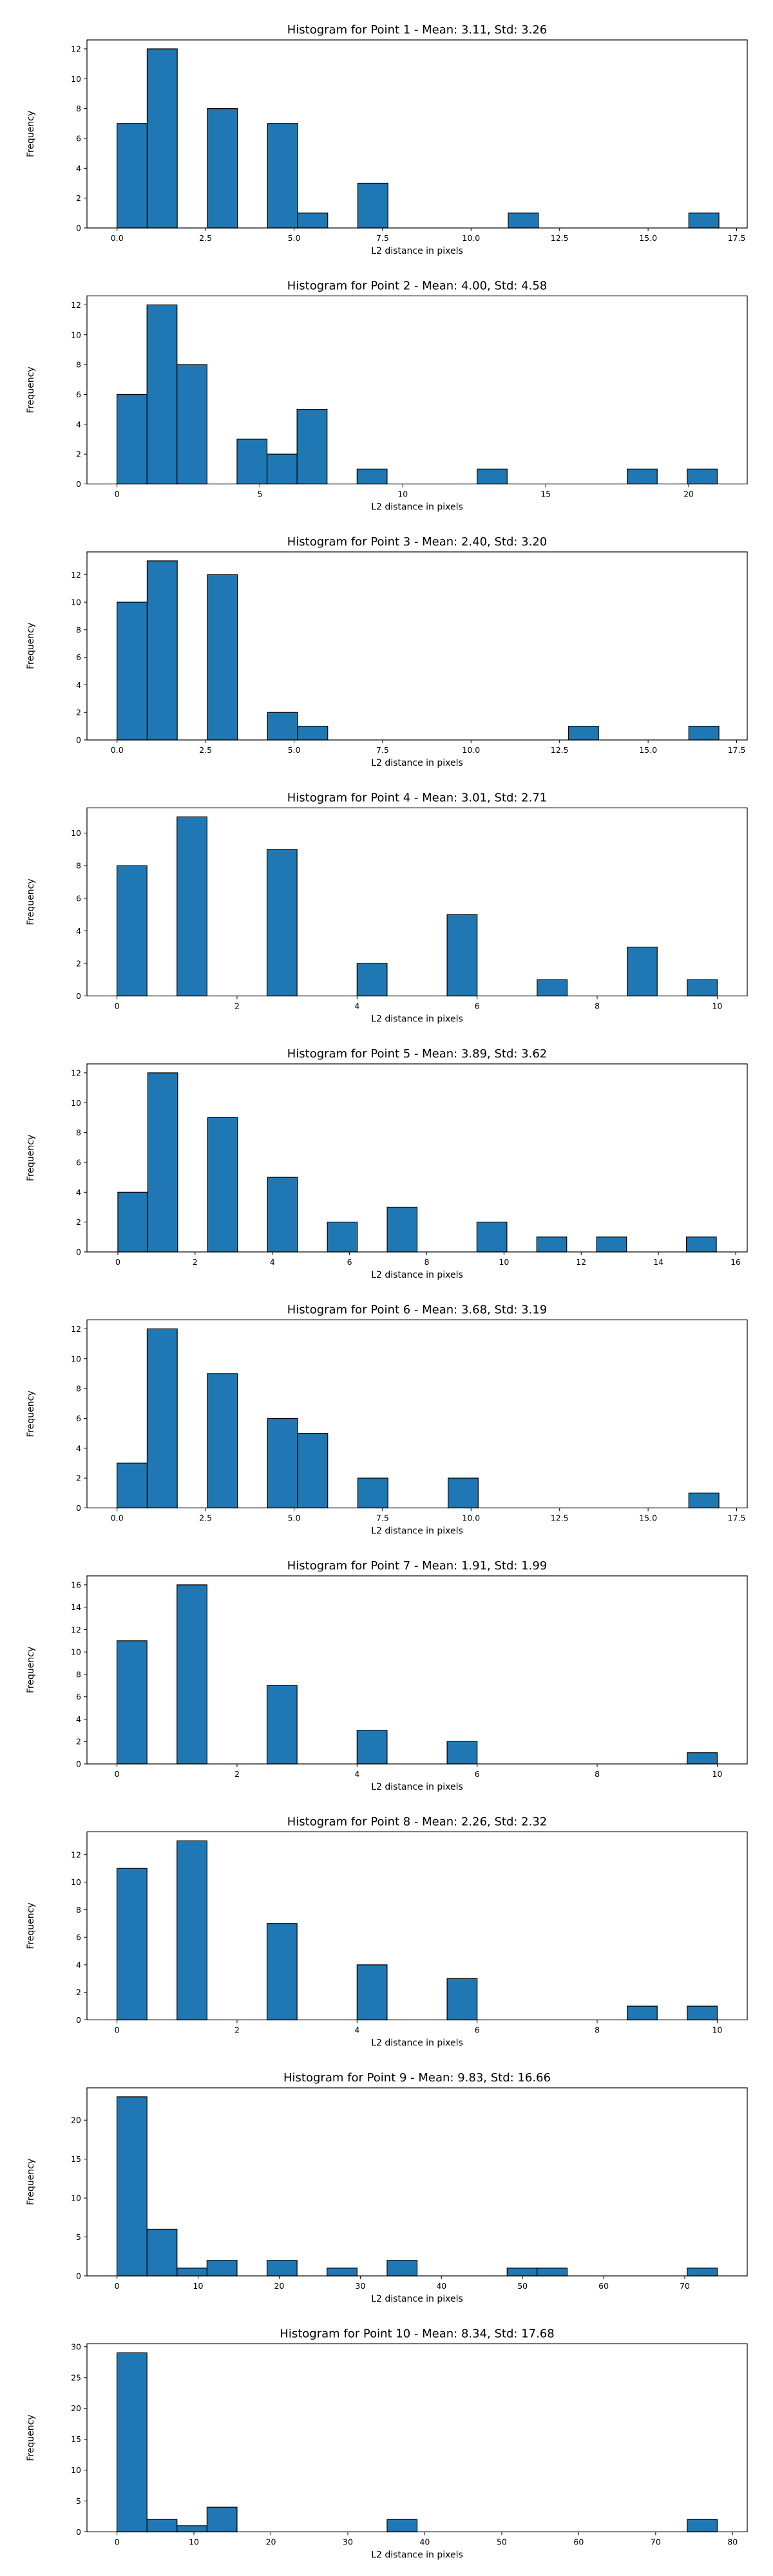 This screenshot has width=773, height=2576. I want to click on x-tick-label: 15.0, so click(648, 750).